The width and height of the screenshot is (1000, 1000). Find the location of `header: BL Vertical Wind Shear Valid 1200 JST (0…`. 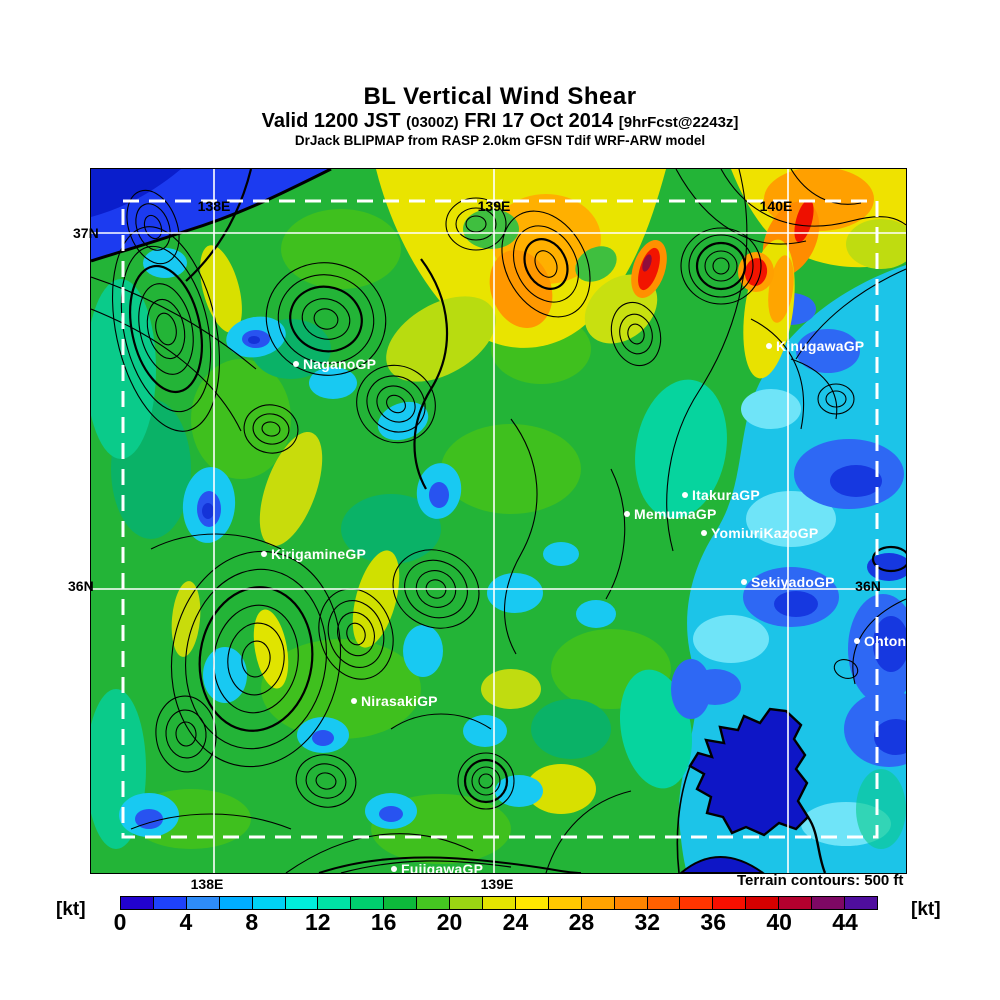

header: BL Vertical Wind Shear Valid 1200 JST (0… is located at coordinates (500, 116).